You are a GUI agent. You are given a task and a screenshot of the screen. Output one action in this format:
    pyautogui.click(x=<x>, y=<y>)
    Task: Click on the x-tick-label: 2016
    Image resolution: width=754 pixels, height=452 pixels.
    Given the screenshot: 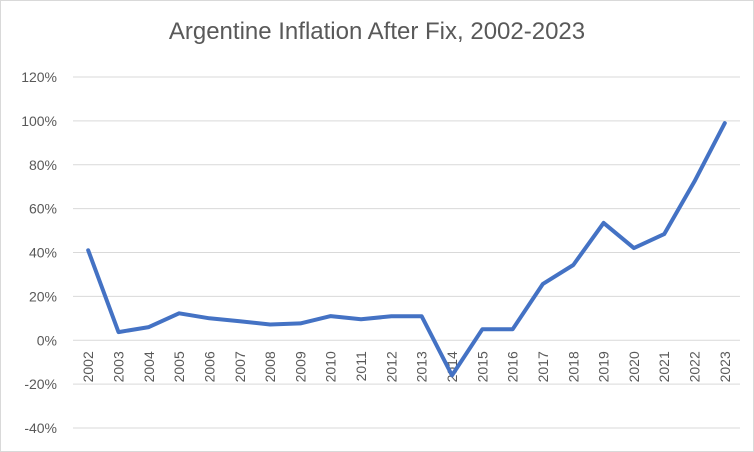 What is the action you would take?
    pyautogui.click(x=513, y=366)
    